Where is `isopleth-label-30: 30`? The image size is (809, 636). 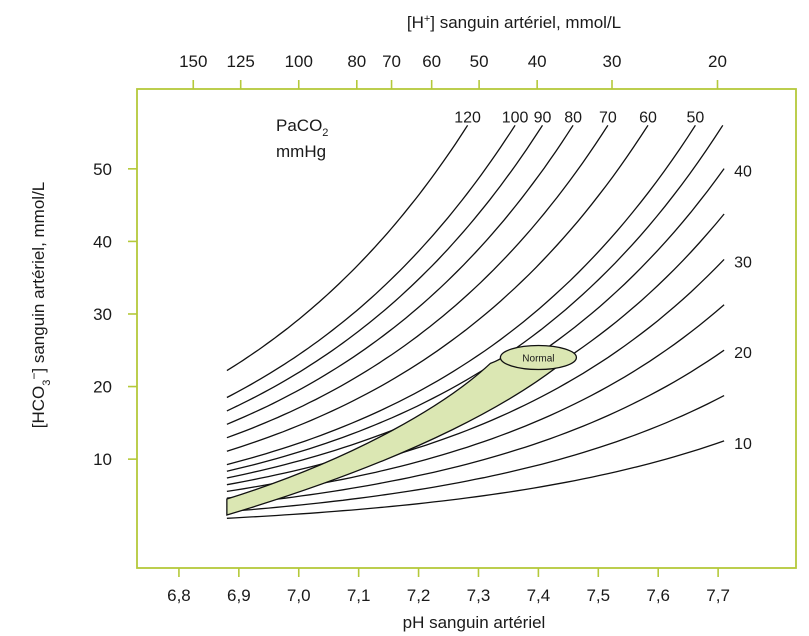
isopleth-label-30: 30 is located at coordinates (743, 262).